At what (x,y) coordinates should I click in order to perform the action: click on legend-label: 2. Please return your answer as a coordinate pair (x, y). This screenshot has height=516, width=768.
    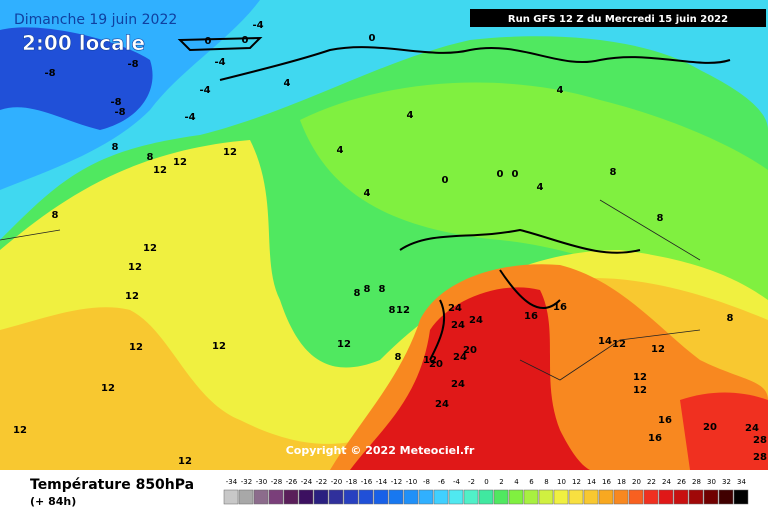
    Looking at the image, I should click on (501, 482).